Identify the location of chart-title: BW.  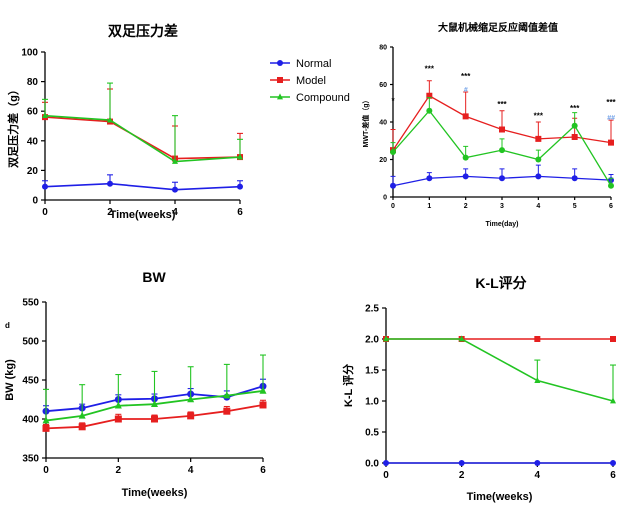
(154, 277).